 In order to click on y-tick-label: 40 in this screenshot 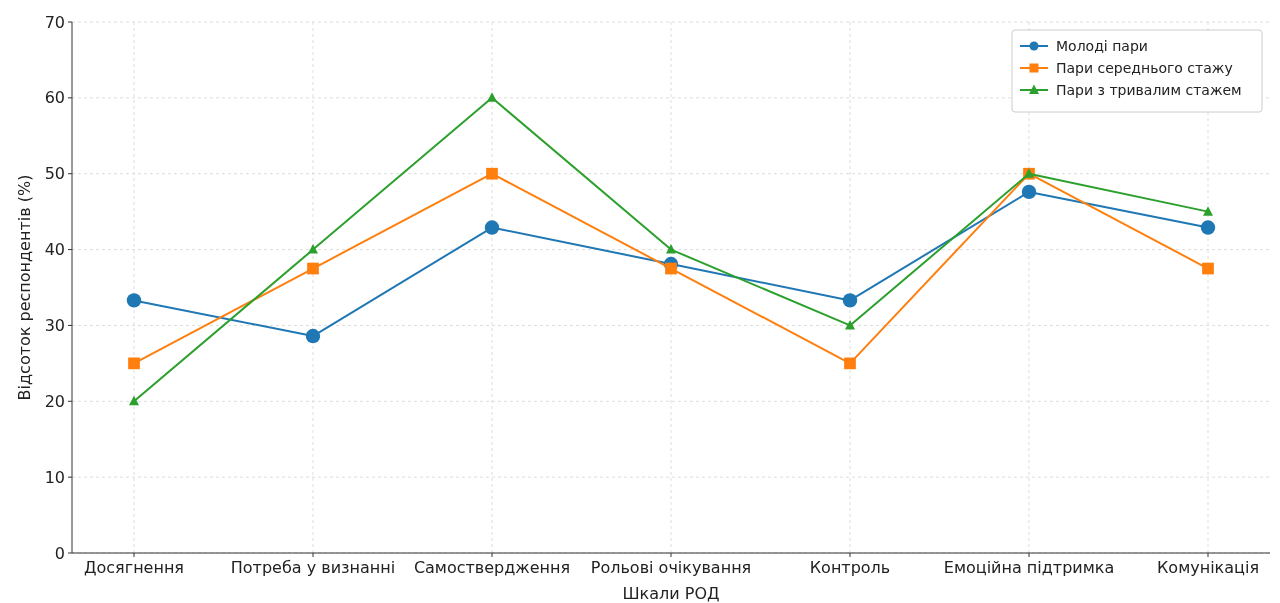, I will do `click(54, 250)`.